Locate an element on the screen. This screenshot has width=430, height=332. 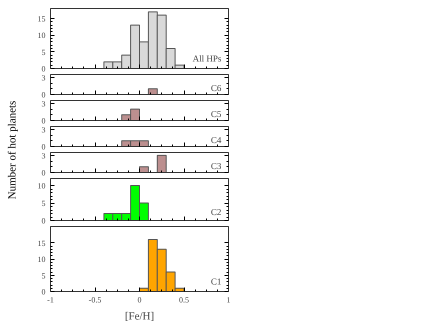
annotation: C3 is located at coordinates (216, 165).